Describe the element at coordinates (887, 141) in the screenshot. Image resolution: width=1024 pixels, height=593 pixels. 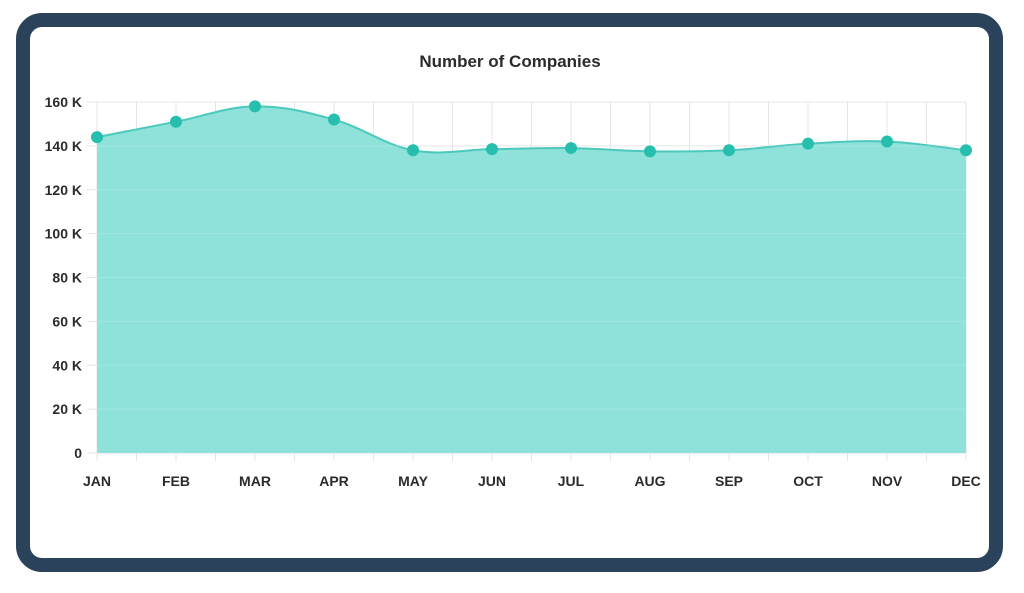
I see `data-point-nov` at that location.